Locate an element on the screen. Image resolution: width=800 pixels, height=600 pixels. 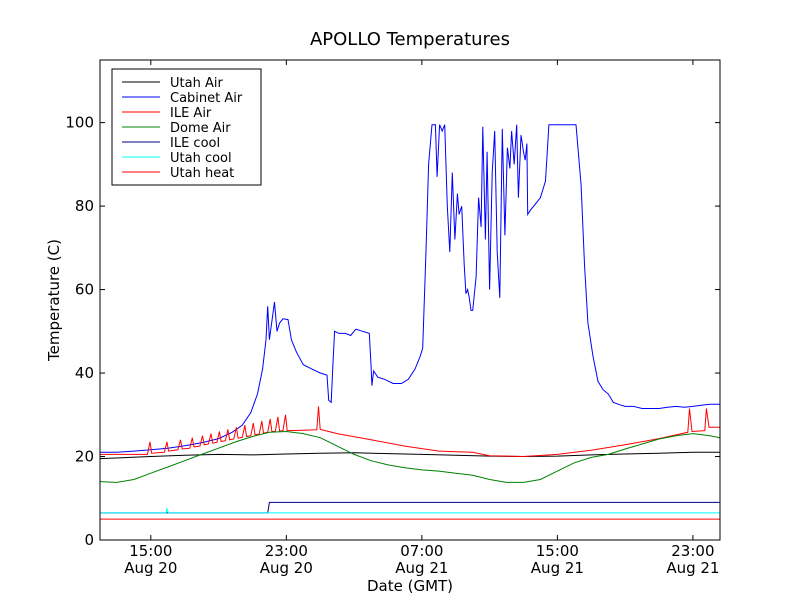
series-line-ile-air is located at coordinates (410, 432).